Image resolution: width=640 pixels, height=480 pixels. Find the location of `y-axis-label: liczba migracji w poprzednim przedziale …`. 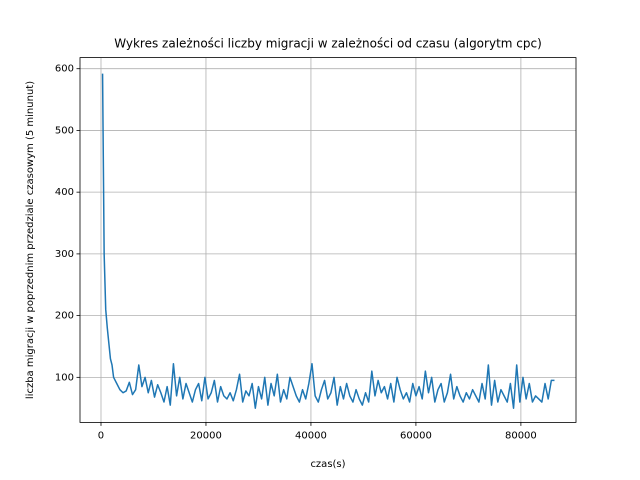

y-axis-label: liczba migracji w poprzednim przedziale … is located at coordinates (30, 240).